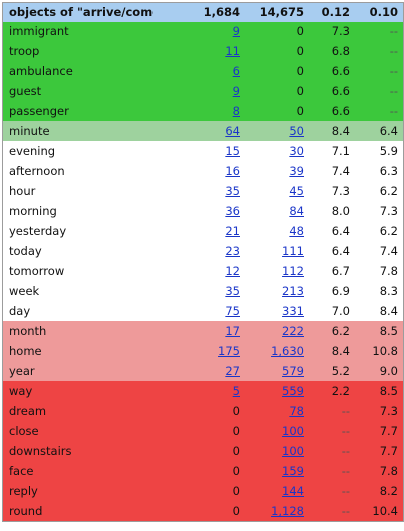  What do you see at coordinates (199, 51) in the screenshot?
I see `row-count-1-cell: 11` at bounding box center [199, 51].